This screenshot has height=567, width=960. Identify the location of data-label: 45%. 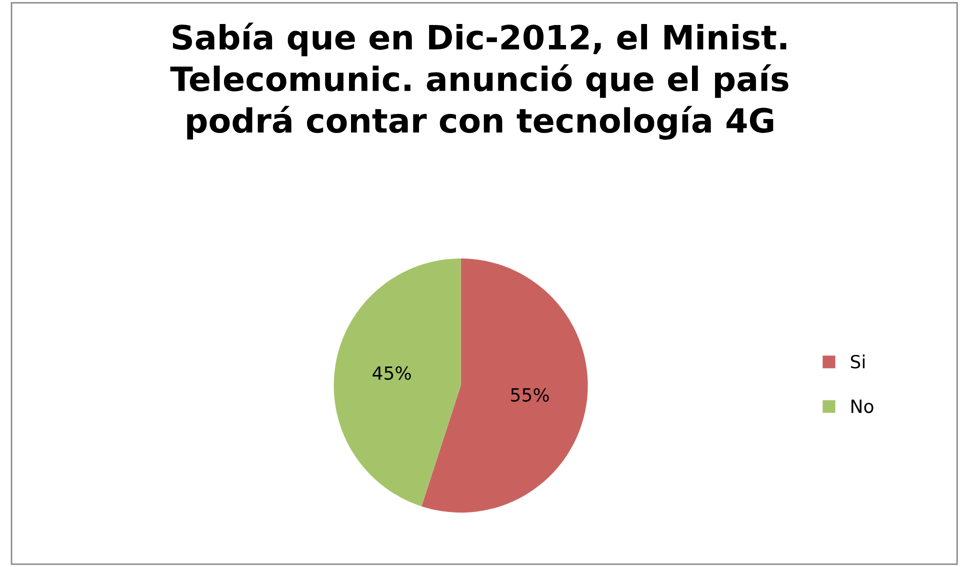
(391, 373).